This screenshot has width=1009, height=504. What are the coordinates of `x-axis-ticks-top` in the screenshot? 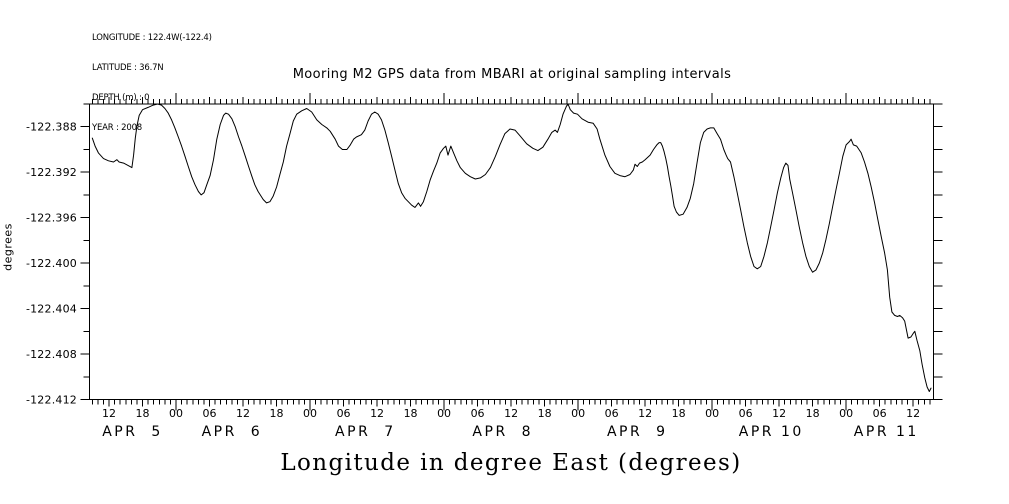 It's located at (511, 98).